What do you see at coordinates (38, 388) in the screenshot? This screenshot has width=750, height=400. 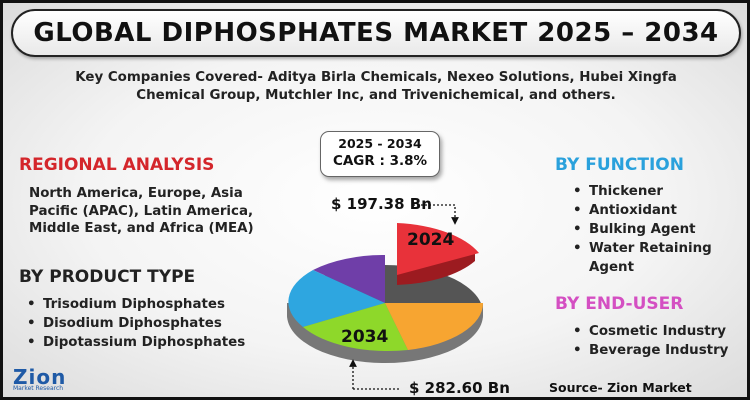 I see `logo-sub-text: Market Research` at bounding box center [38, 388].